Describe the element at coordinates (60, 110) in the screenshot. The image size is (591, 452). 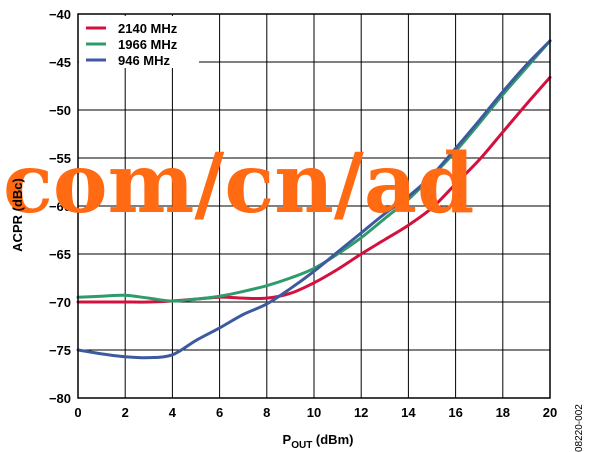
I see `y-tick-label: −50` at that location.